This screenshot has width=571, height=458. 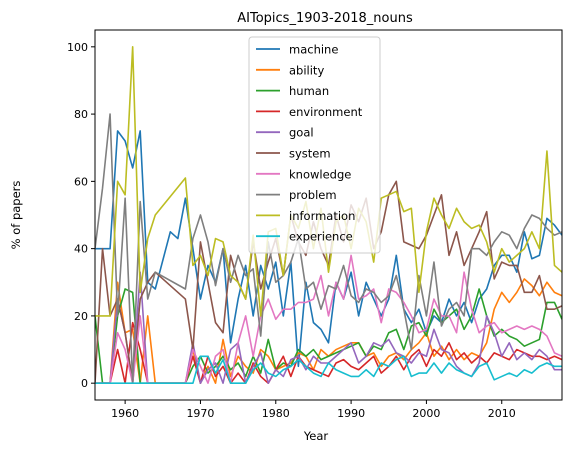 I want to click on x-tick-label: 1990, so click(x=351, y=413).